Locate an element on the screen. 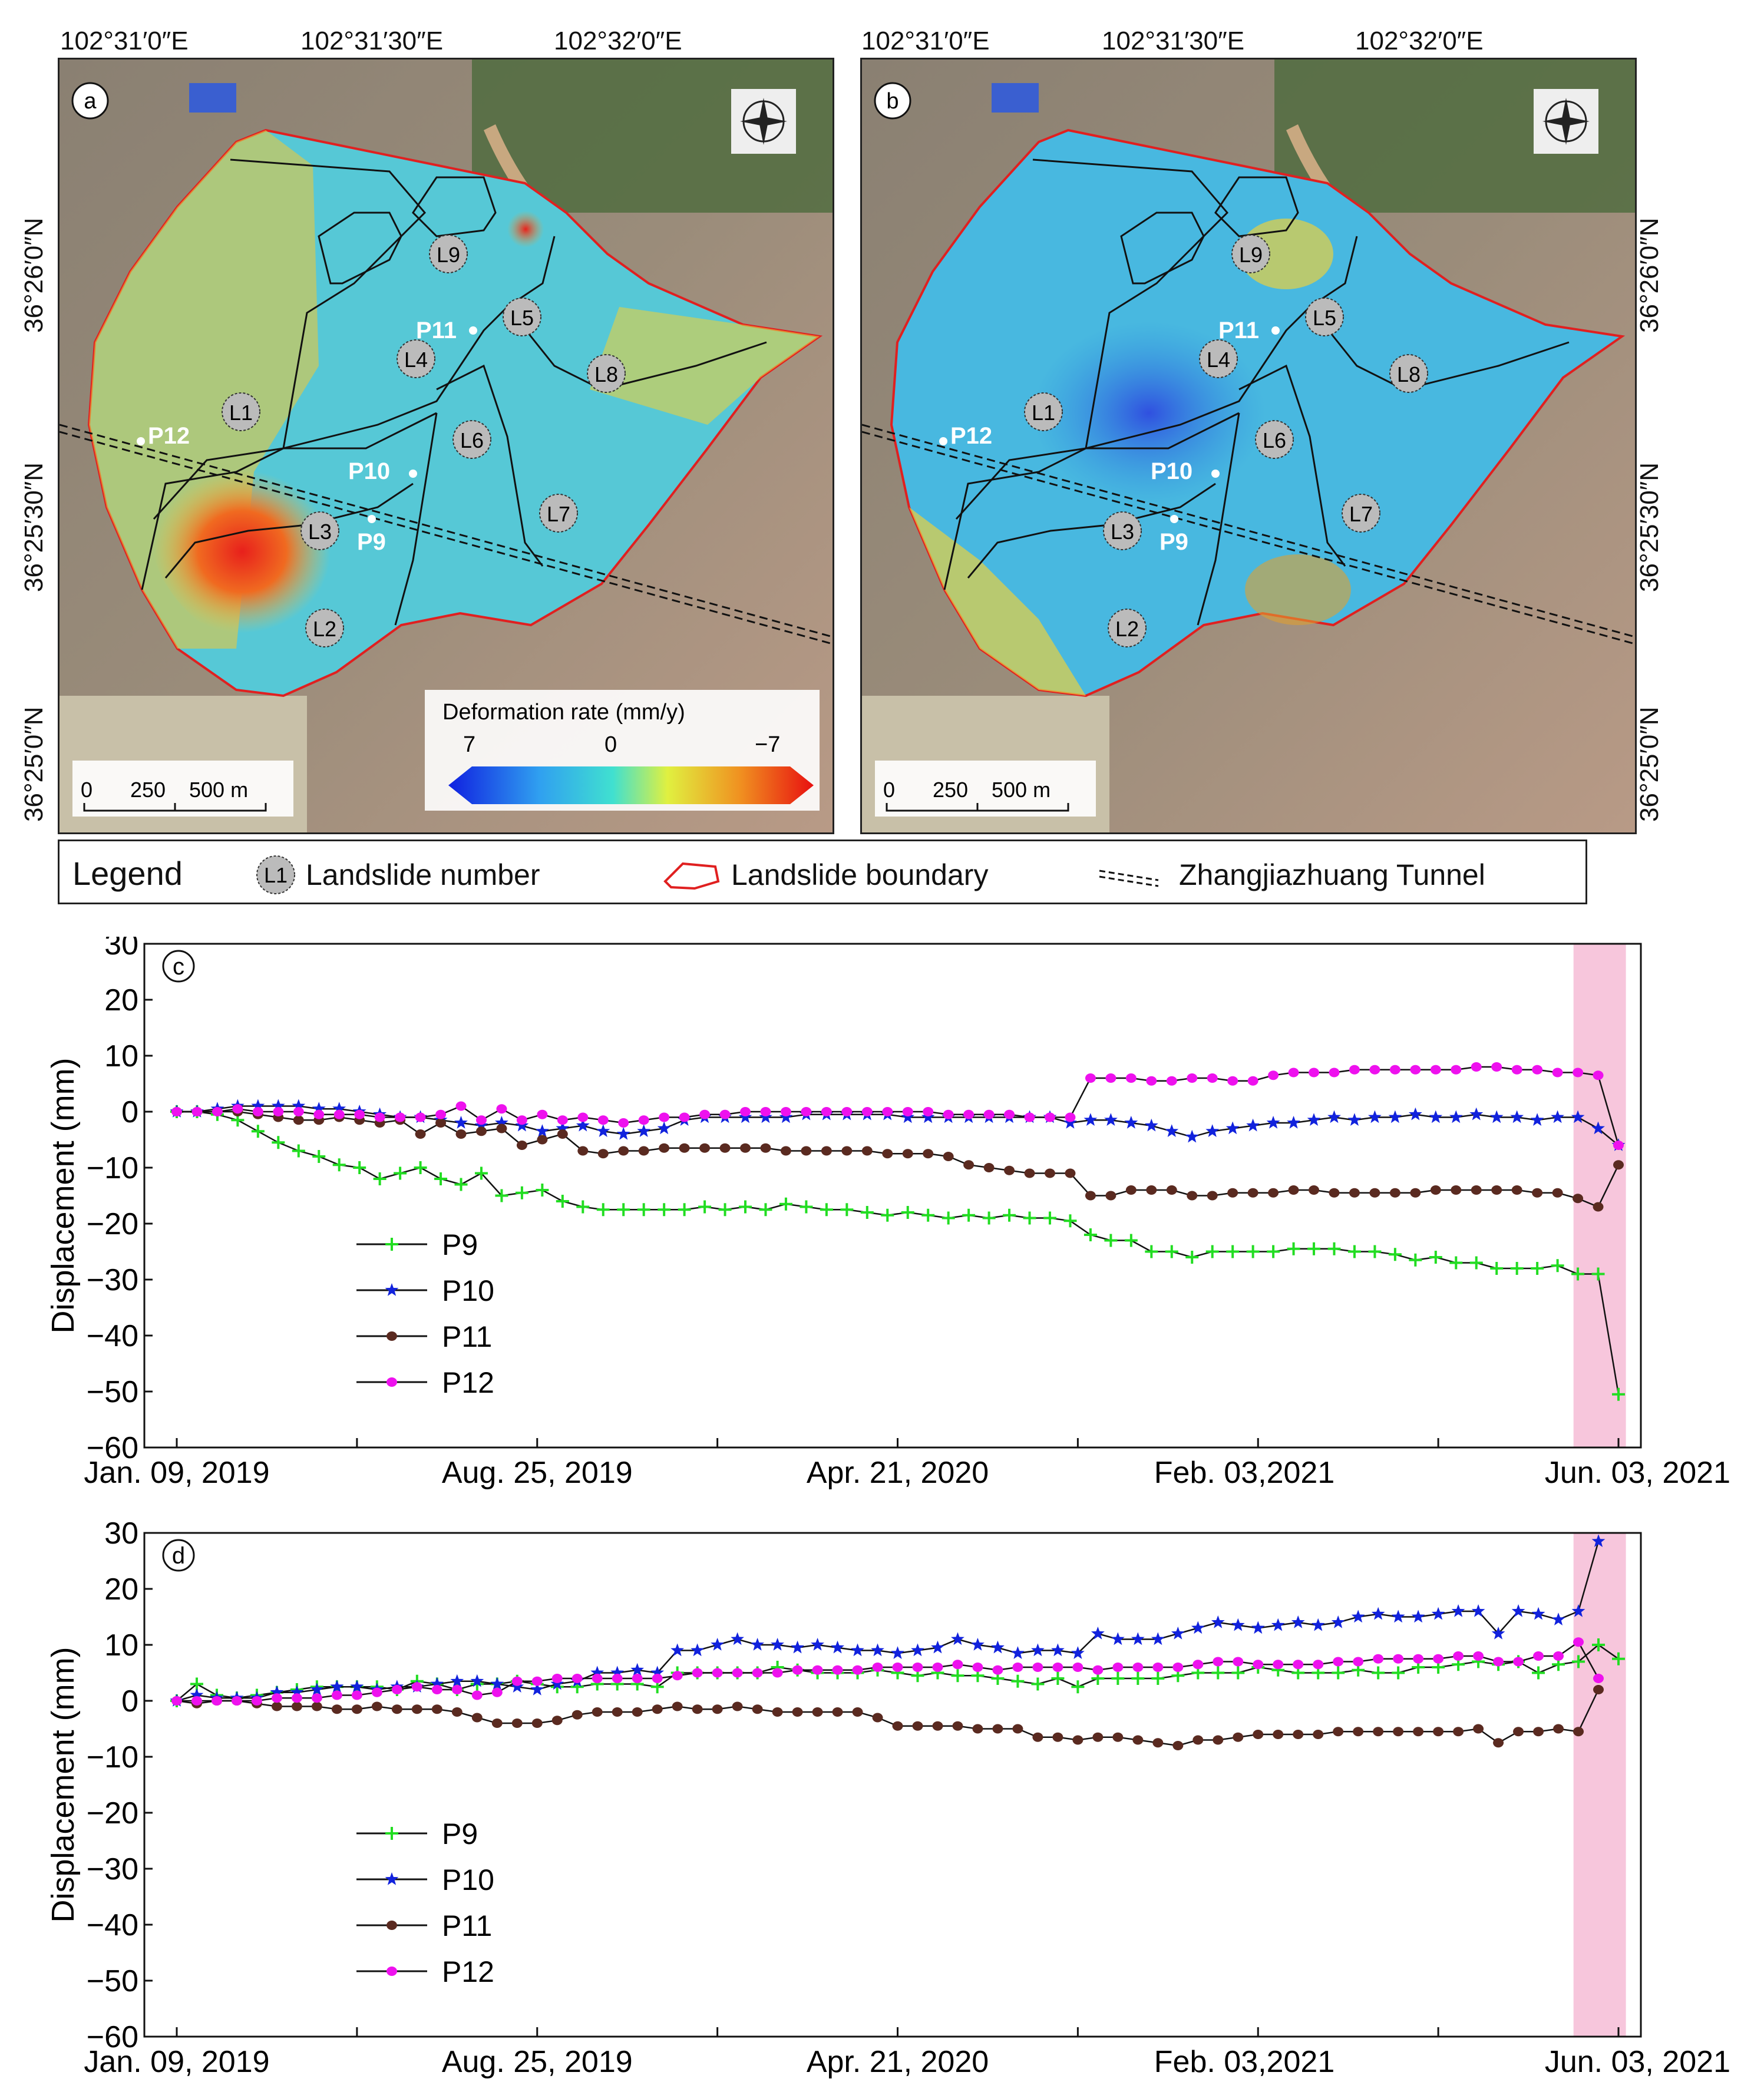 The height and width of the screenshot is (2092, 1764). svg-text: L1 is located at coordinates (1043, 413).